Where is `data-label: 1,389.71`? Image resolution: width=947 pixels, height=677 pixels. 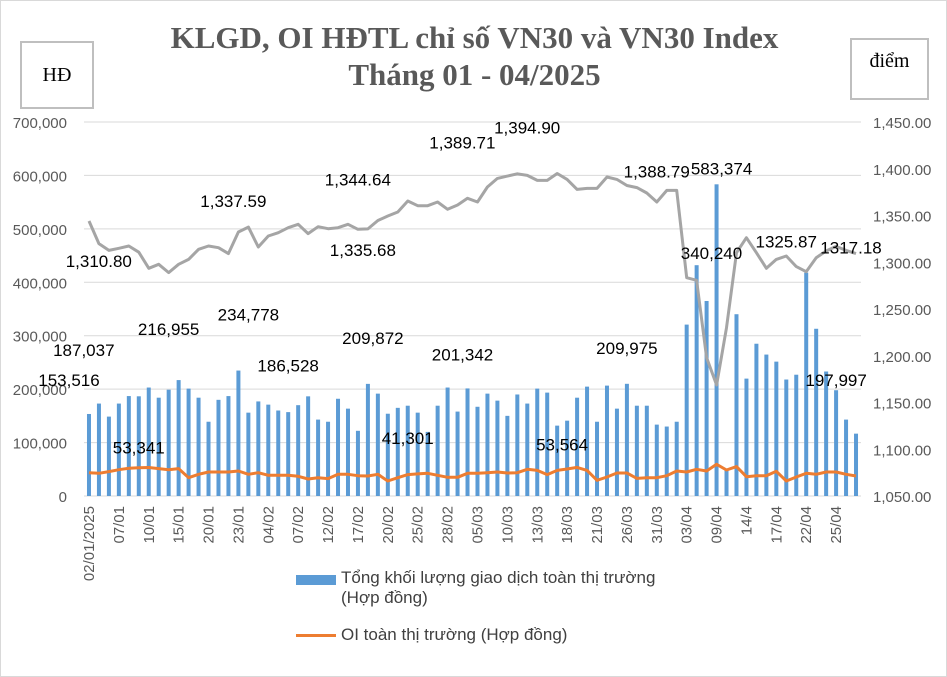 data-label: 1,389.71 is located at coordinates (462, 142).